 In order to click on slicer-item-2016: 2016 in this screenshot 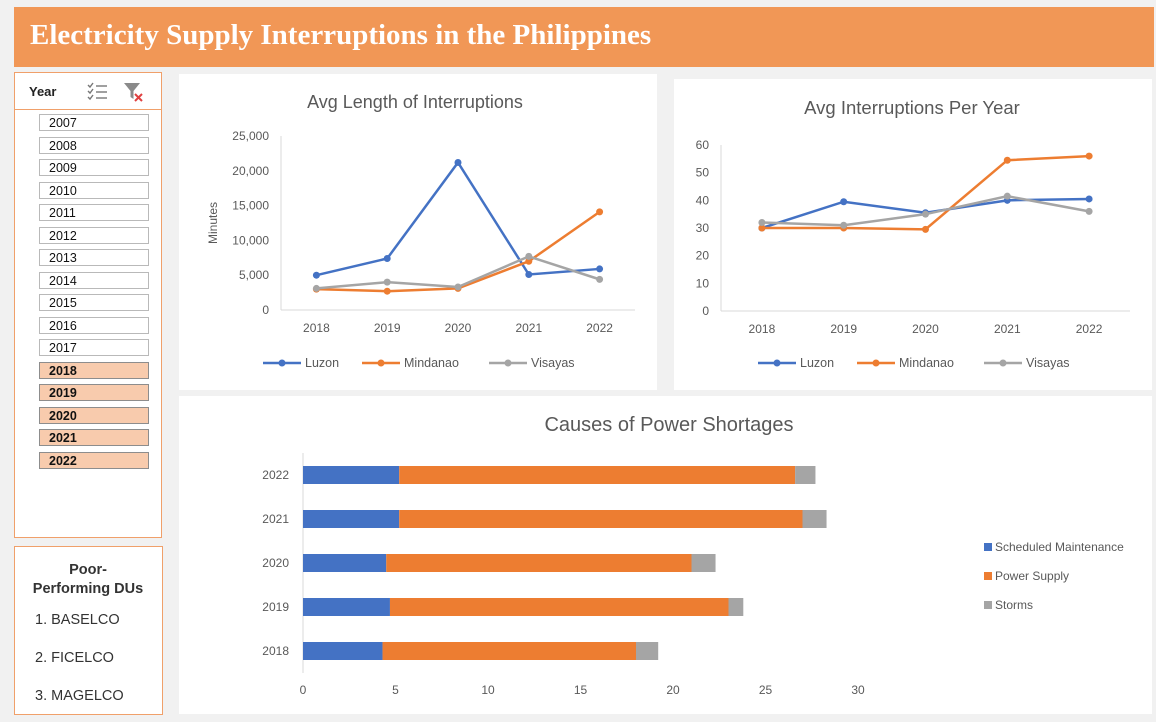, I will do `click(94, 325)`.